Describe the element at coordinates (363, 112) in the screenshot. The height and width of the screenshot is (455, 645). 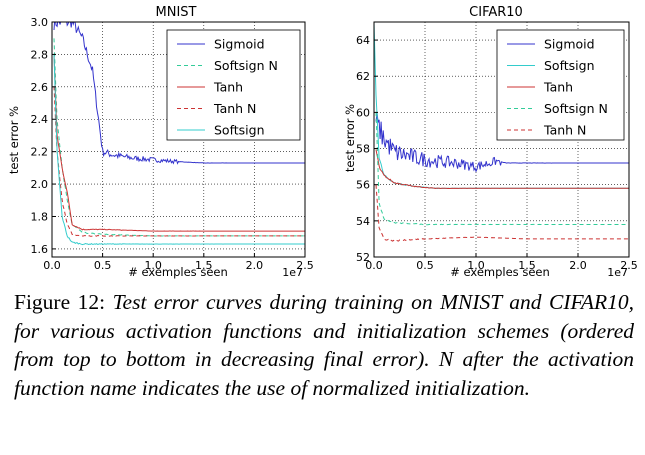
I see `y-tick-label: 60` at that location.